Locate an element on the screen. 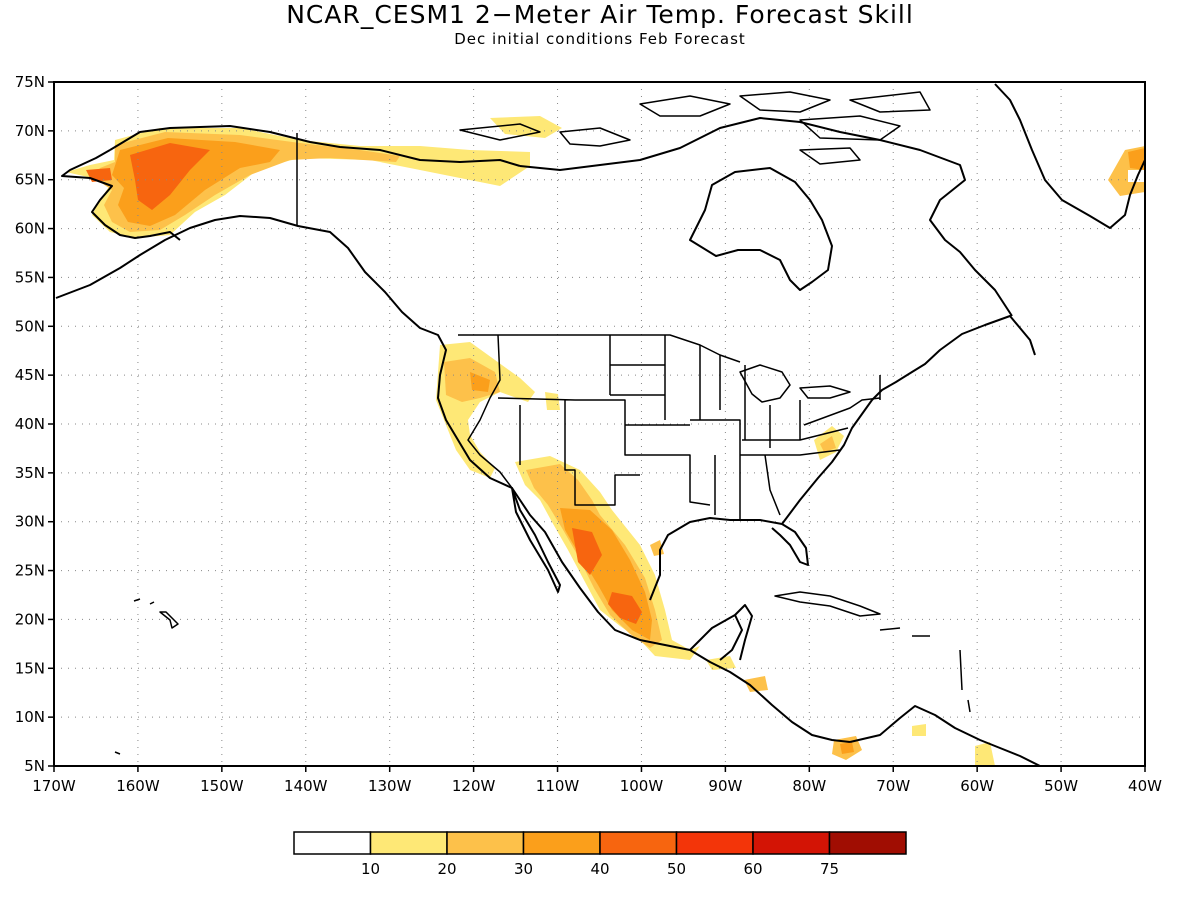 This screenshot has height=900, width=1200. lat-tick-label: 25N is located at coordinates (30, 571).